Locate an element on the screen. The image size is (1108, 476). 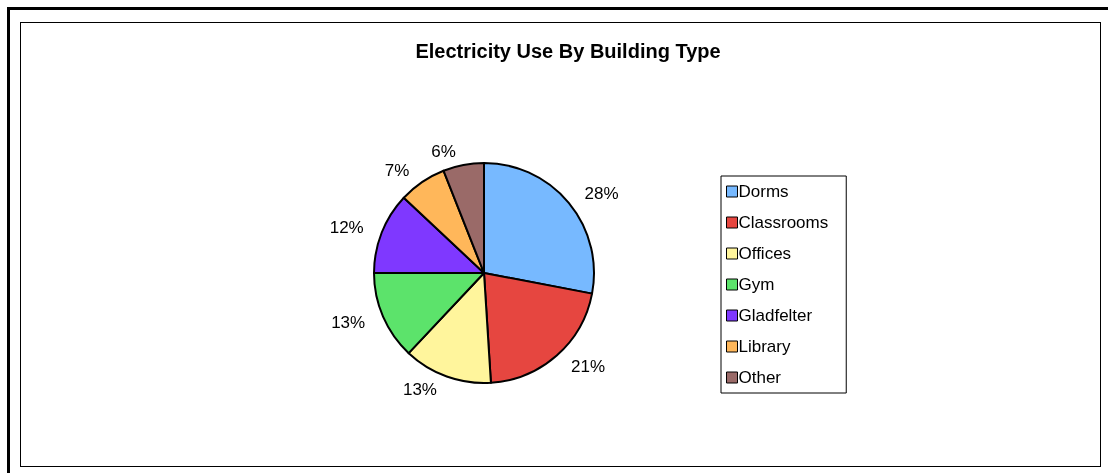
legend-label: Gladfelter is located at coordinates (775, 315).